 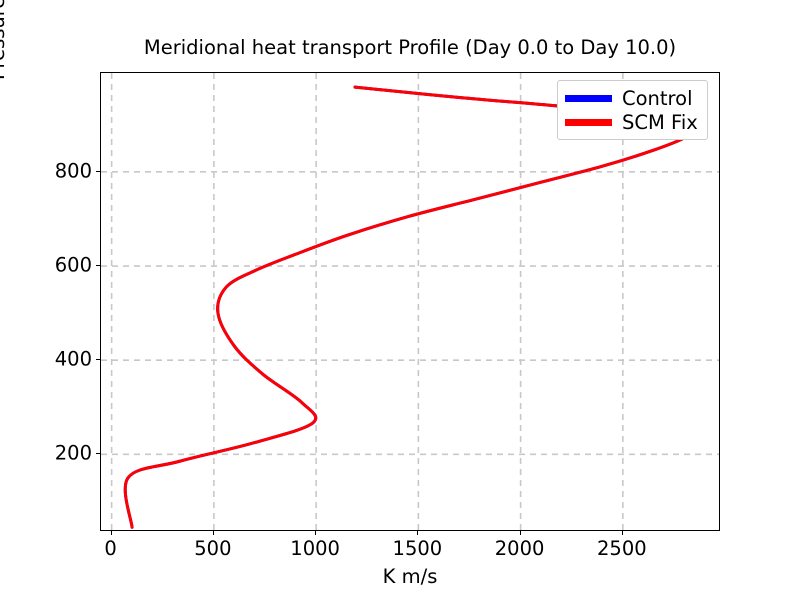 What do you see at coordinates (73, 453) in the screenshot?
I see `y-tick-label: 200` at bounding box center [73, 453].